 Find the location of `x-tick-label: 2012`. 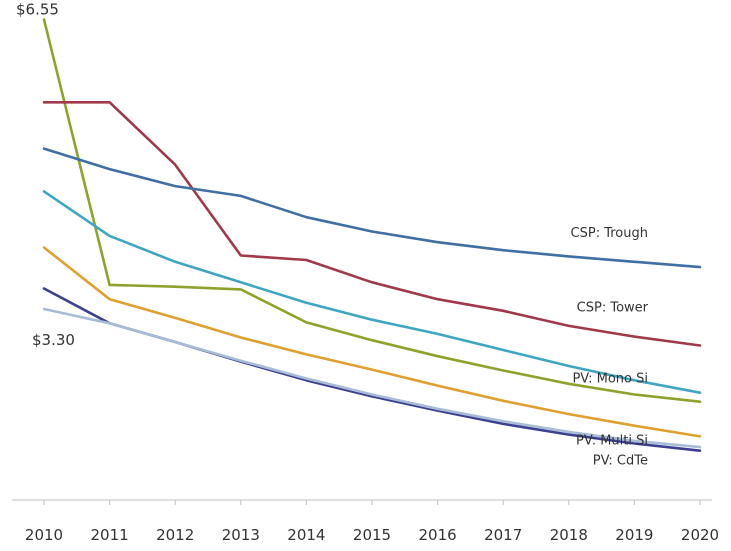

x-tick-label: 2012 is located at coordinates (175, 535).